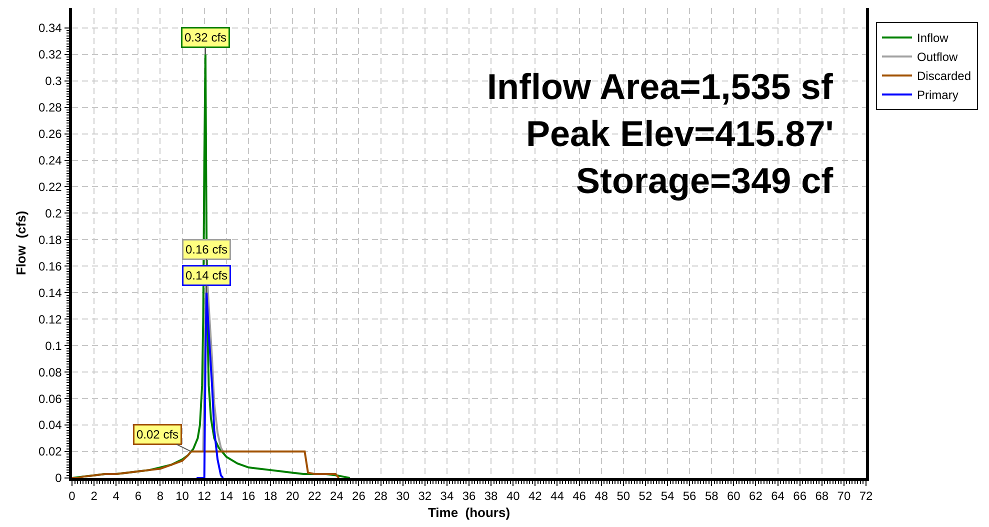  I want to click on y-axis-title: Flow (cfs), so click(20, 243).